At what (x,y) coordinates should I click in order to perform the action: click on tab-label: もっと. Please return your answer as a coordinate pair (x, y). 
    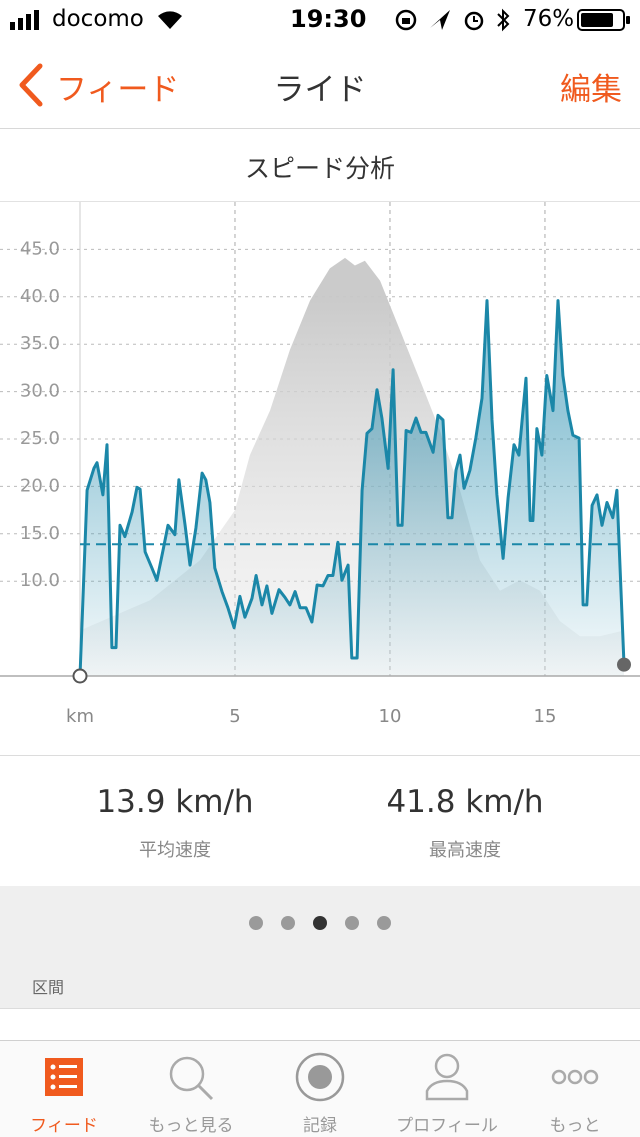
    Looking at the image, I should click on (575, 1126).